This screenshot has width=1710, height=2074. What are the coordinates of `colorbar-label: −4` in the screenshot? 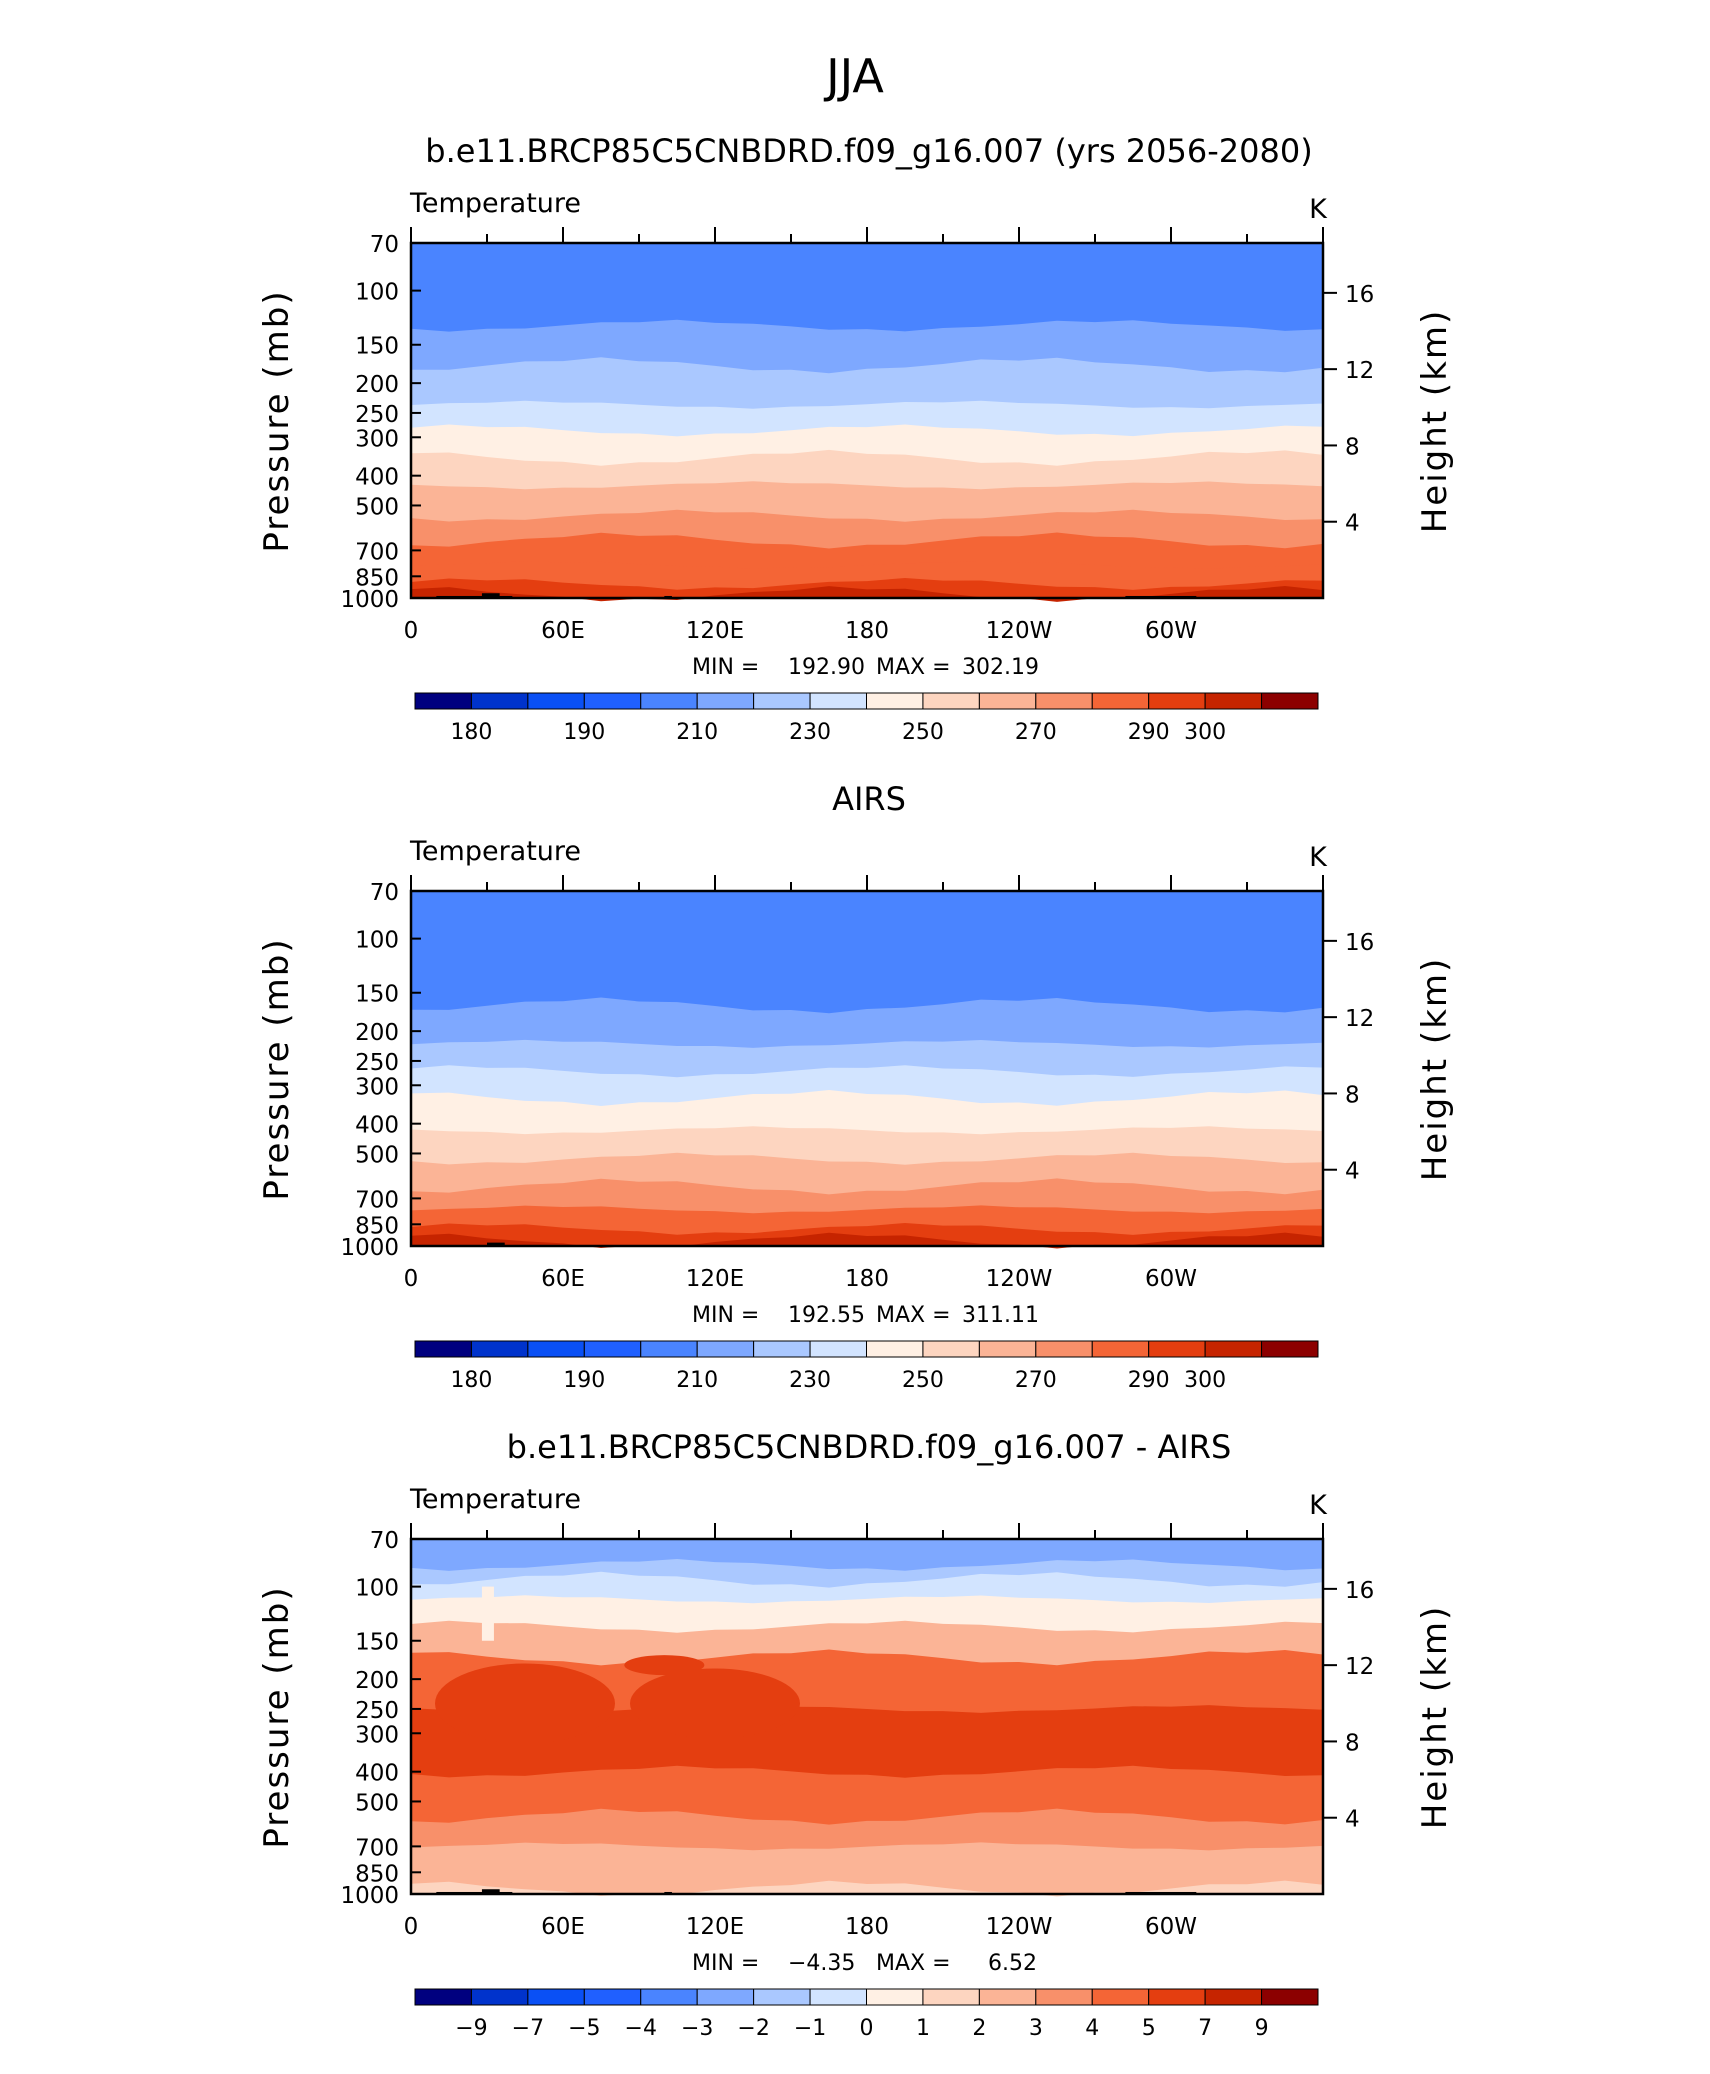 It's located at (641, 2028).